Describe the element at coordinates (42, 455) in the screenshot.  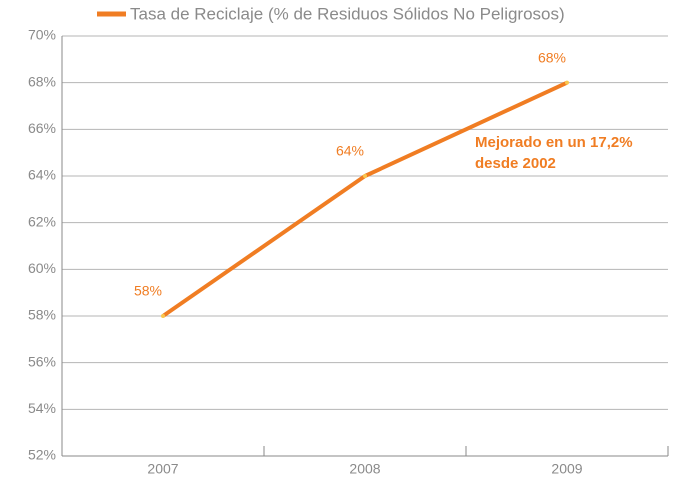
I see `y-tick-label: 52%` at that location.